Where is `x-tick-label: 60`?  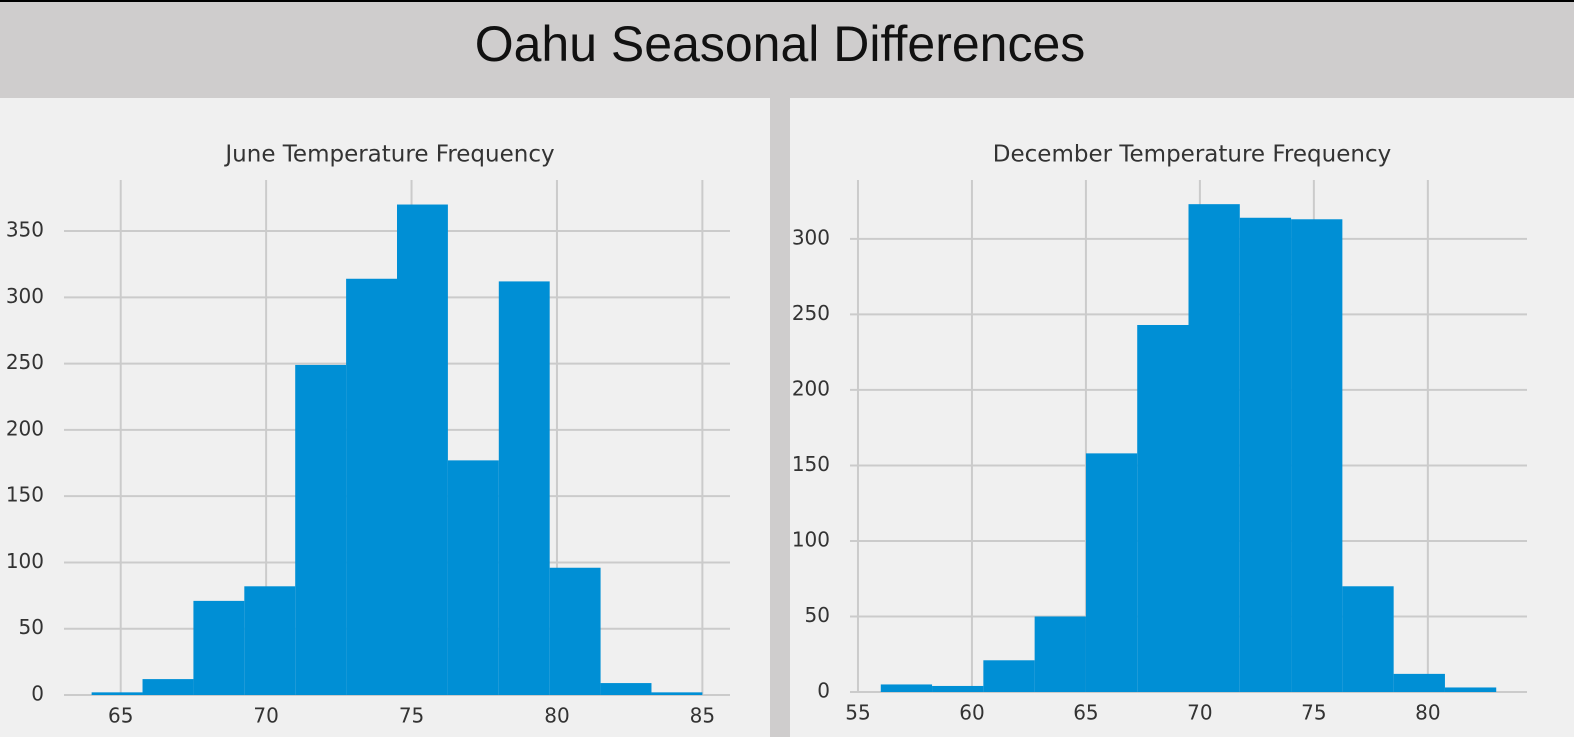 x-tick-label: 60 is located at coordinates (971, 713).